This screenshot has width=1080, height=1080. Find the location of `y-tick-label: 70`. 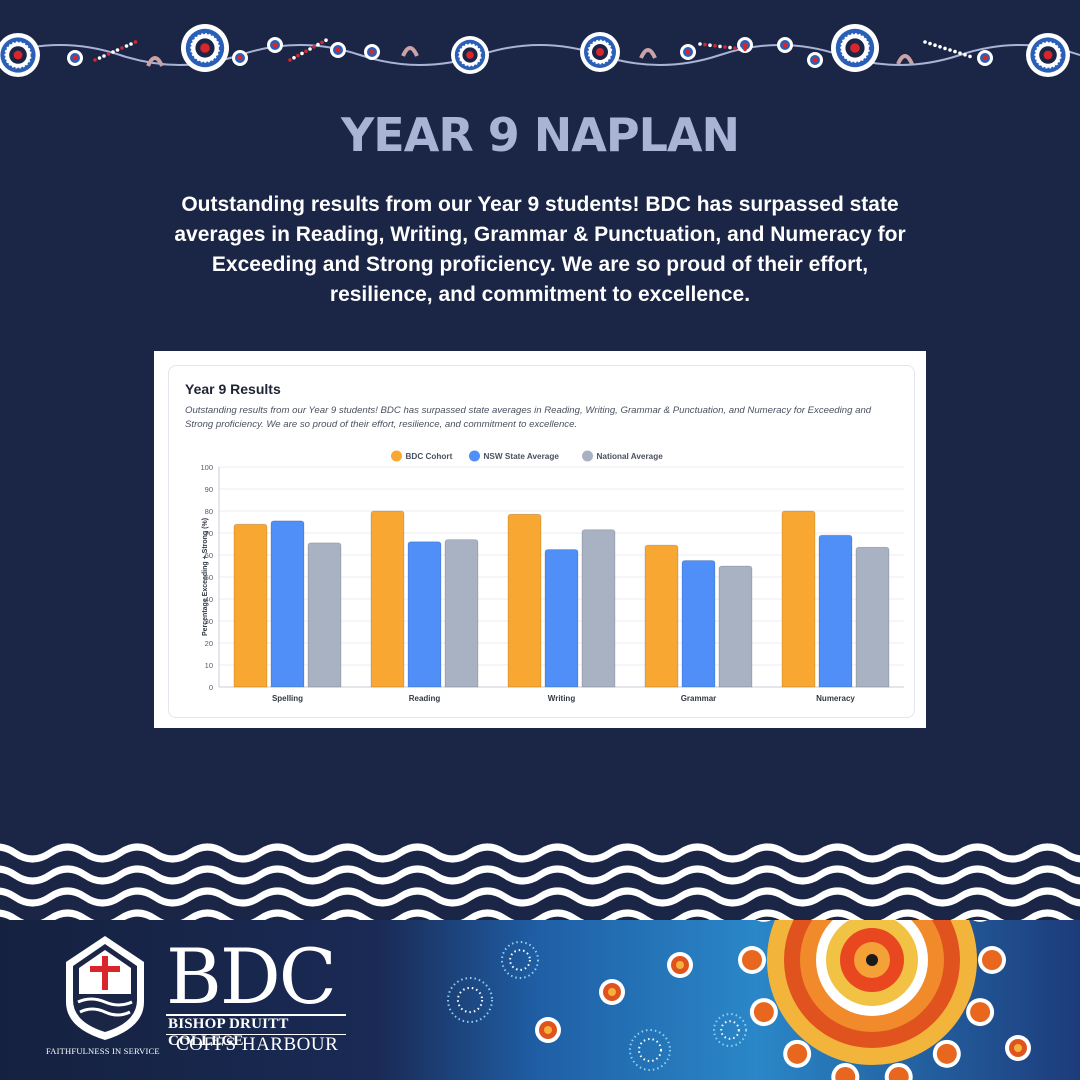

y-tick-label: 70 is located at coordinates (209, 533).